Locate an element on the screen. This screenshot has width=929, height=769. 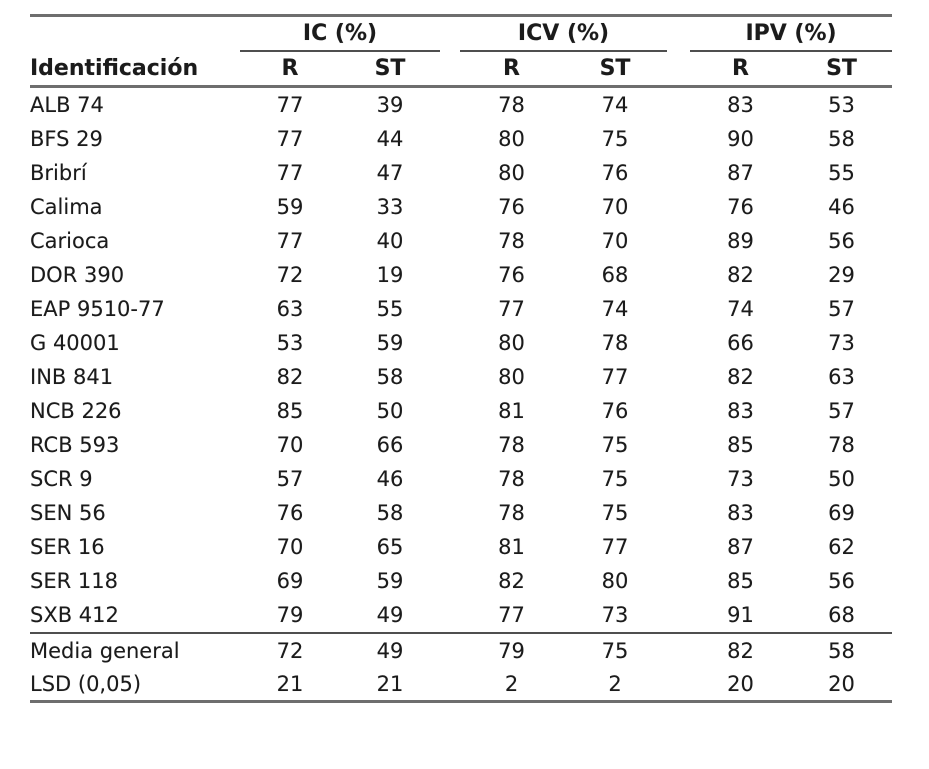
value-cell-icv-r: 79 is located at coordinates (511, 649).